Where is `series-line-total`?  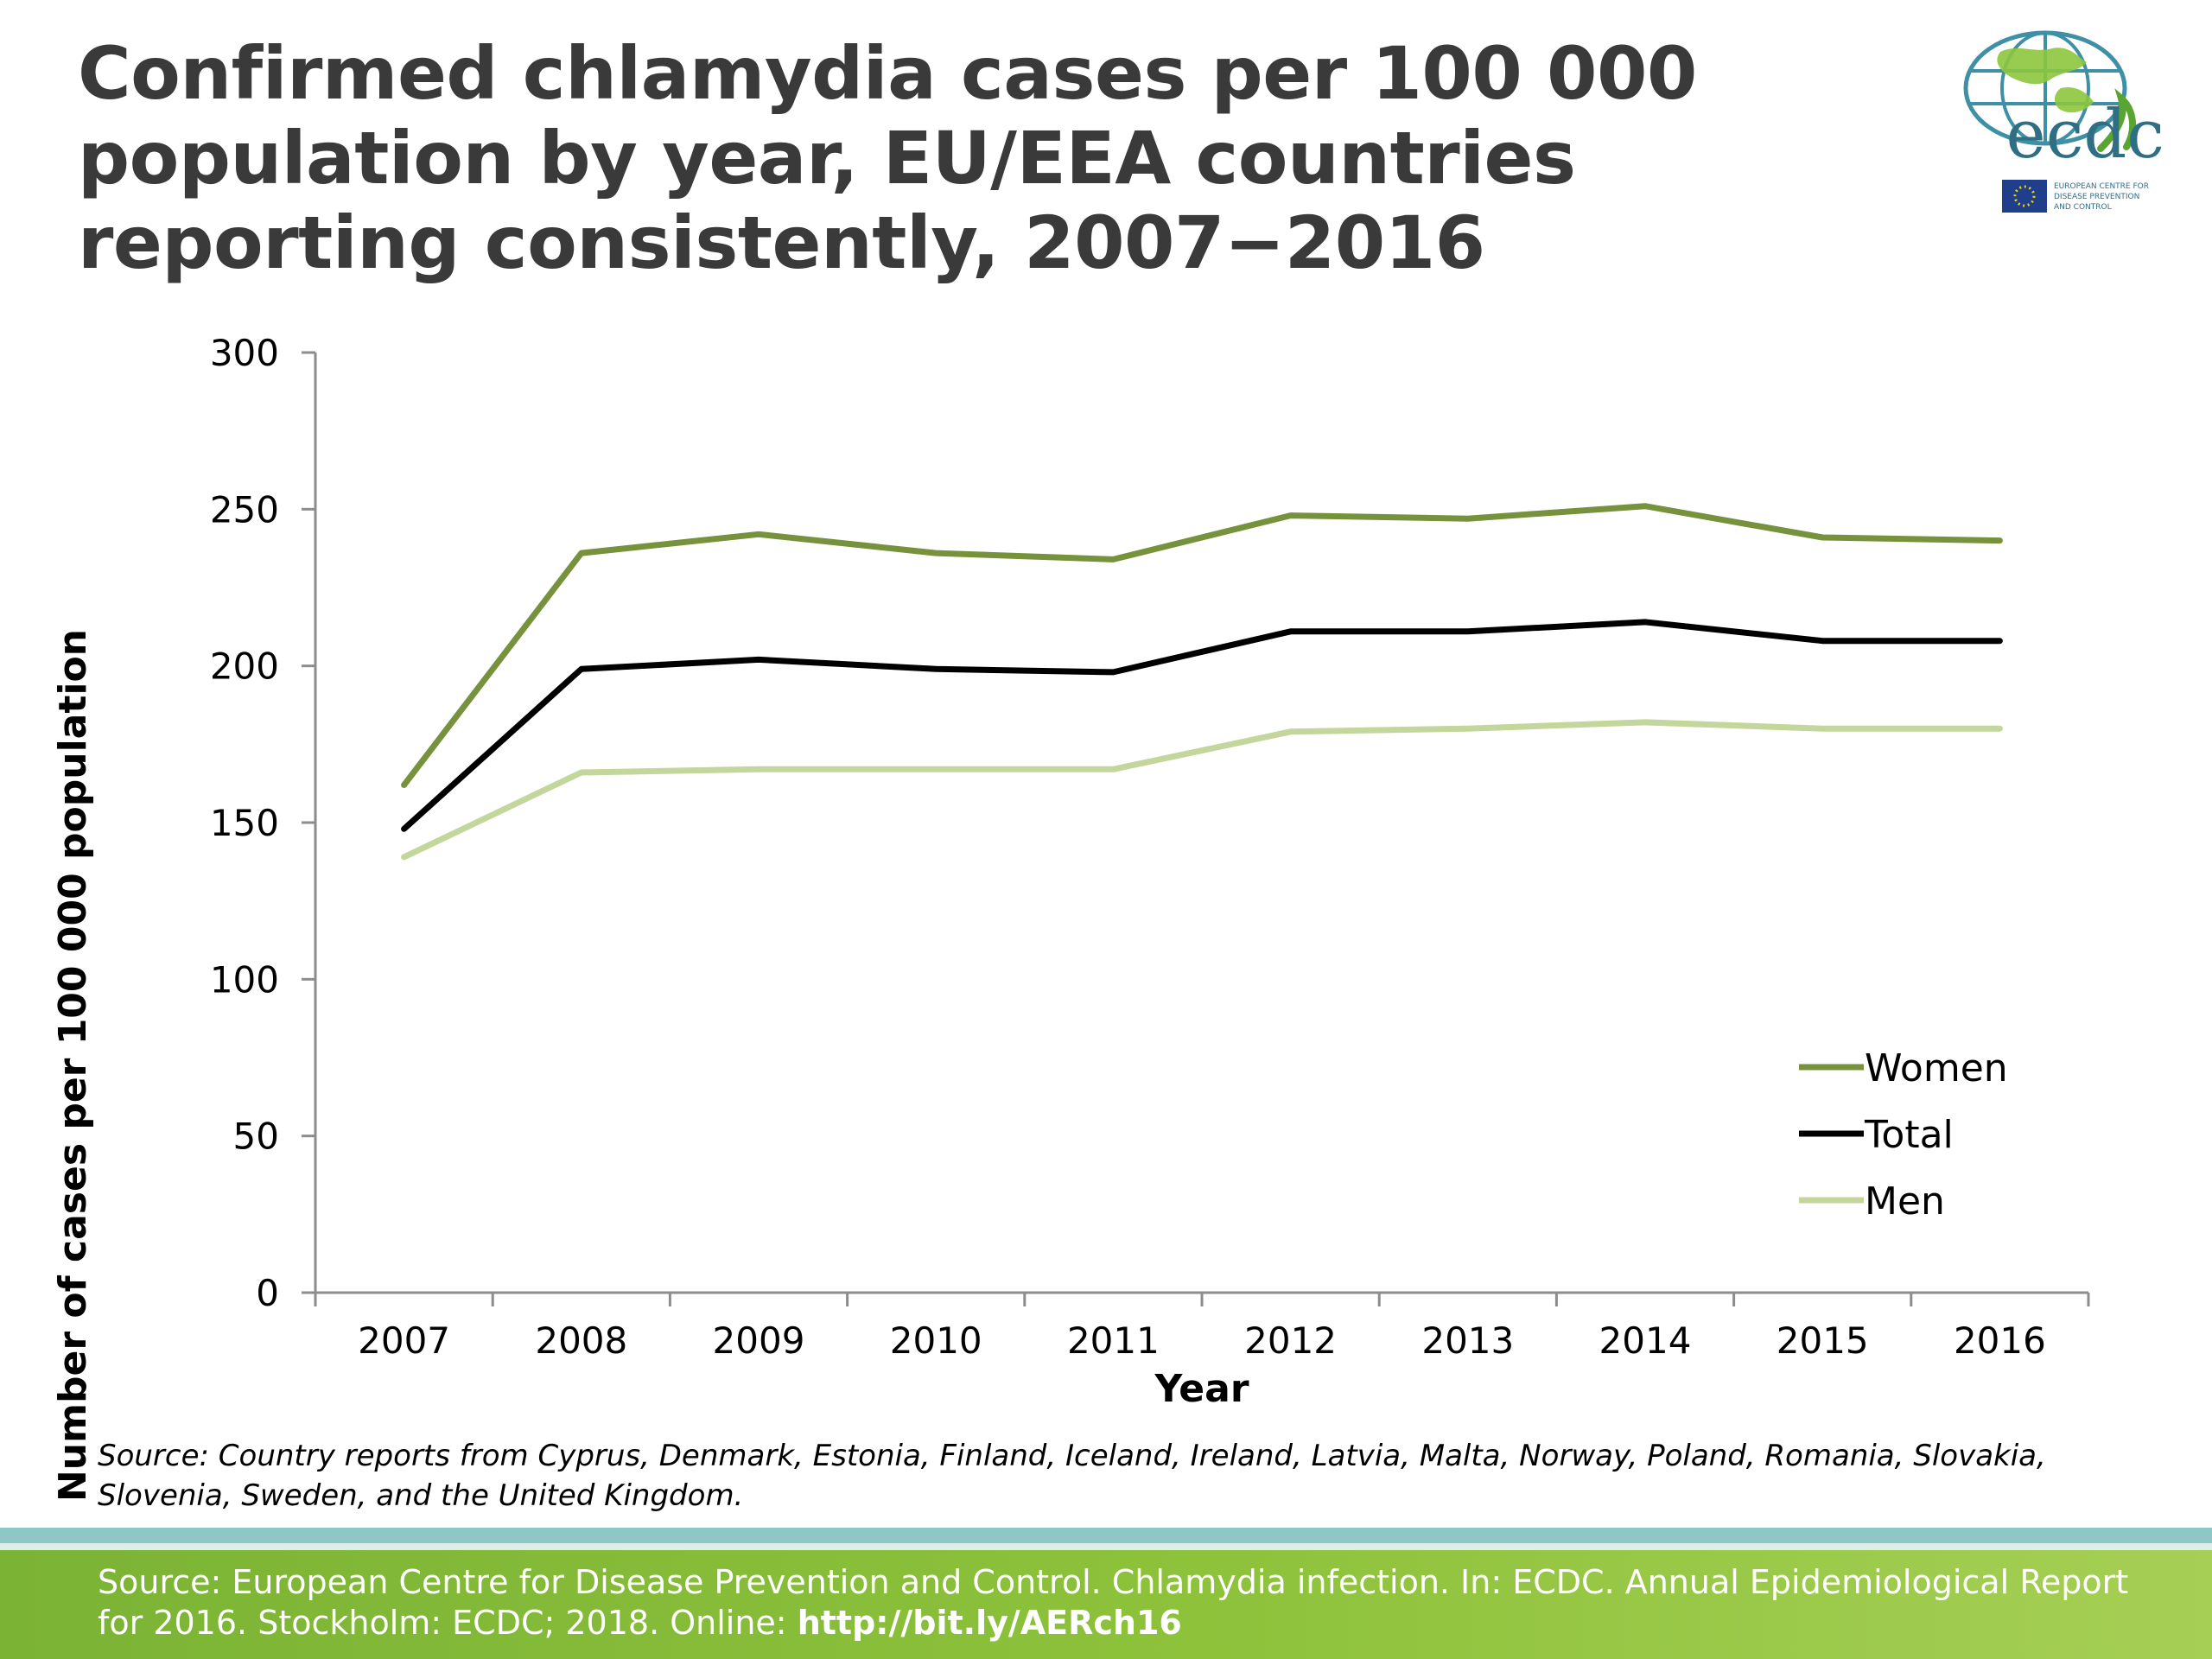
series-line-total is located at coordinates (1202, 725).